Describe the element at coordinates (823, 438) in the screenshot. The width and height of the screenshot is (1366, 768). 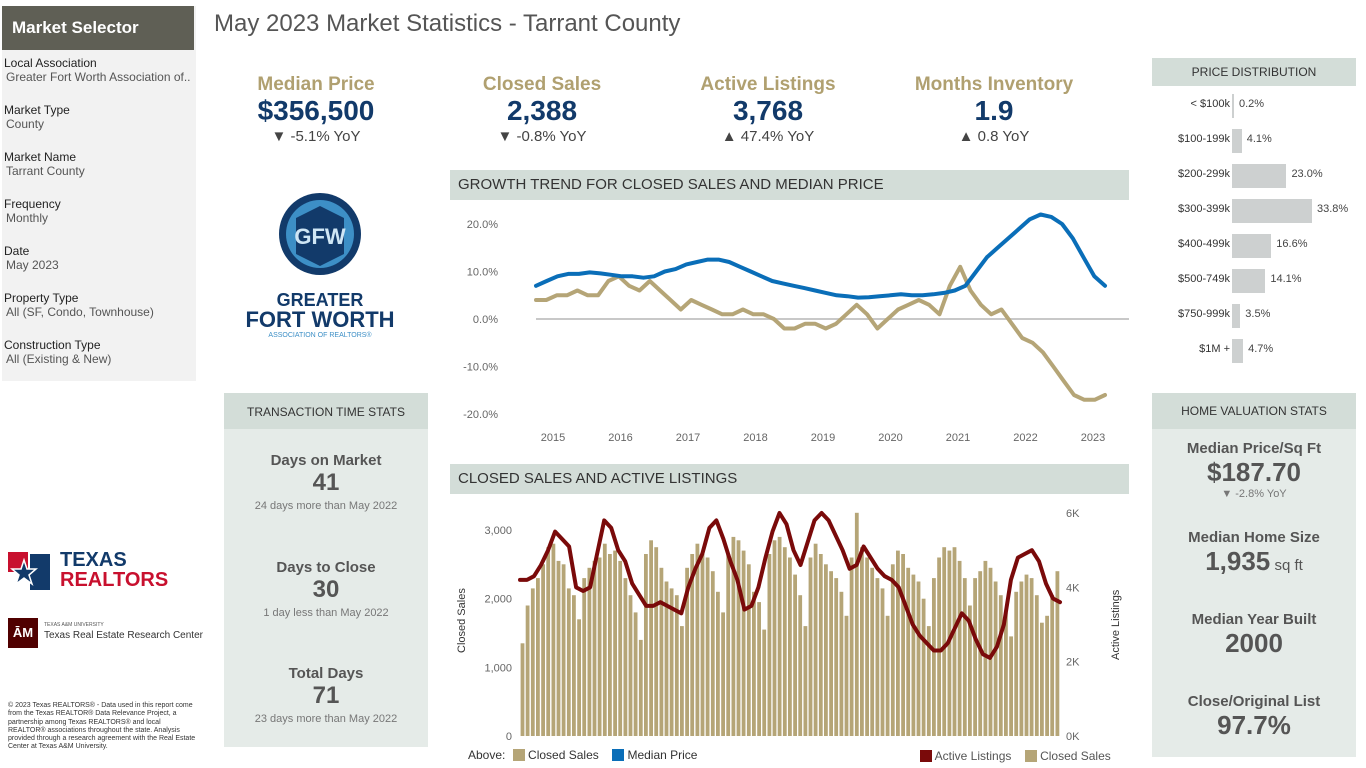
I see `growth-x-tick: 2019` at that location.